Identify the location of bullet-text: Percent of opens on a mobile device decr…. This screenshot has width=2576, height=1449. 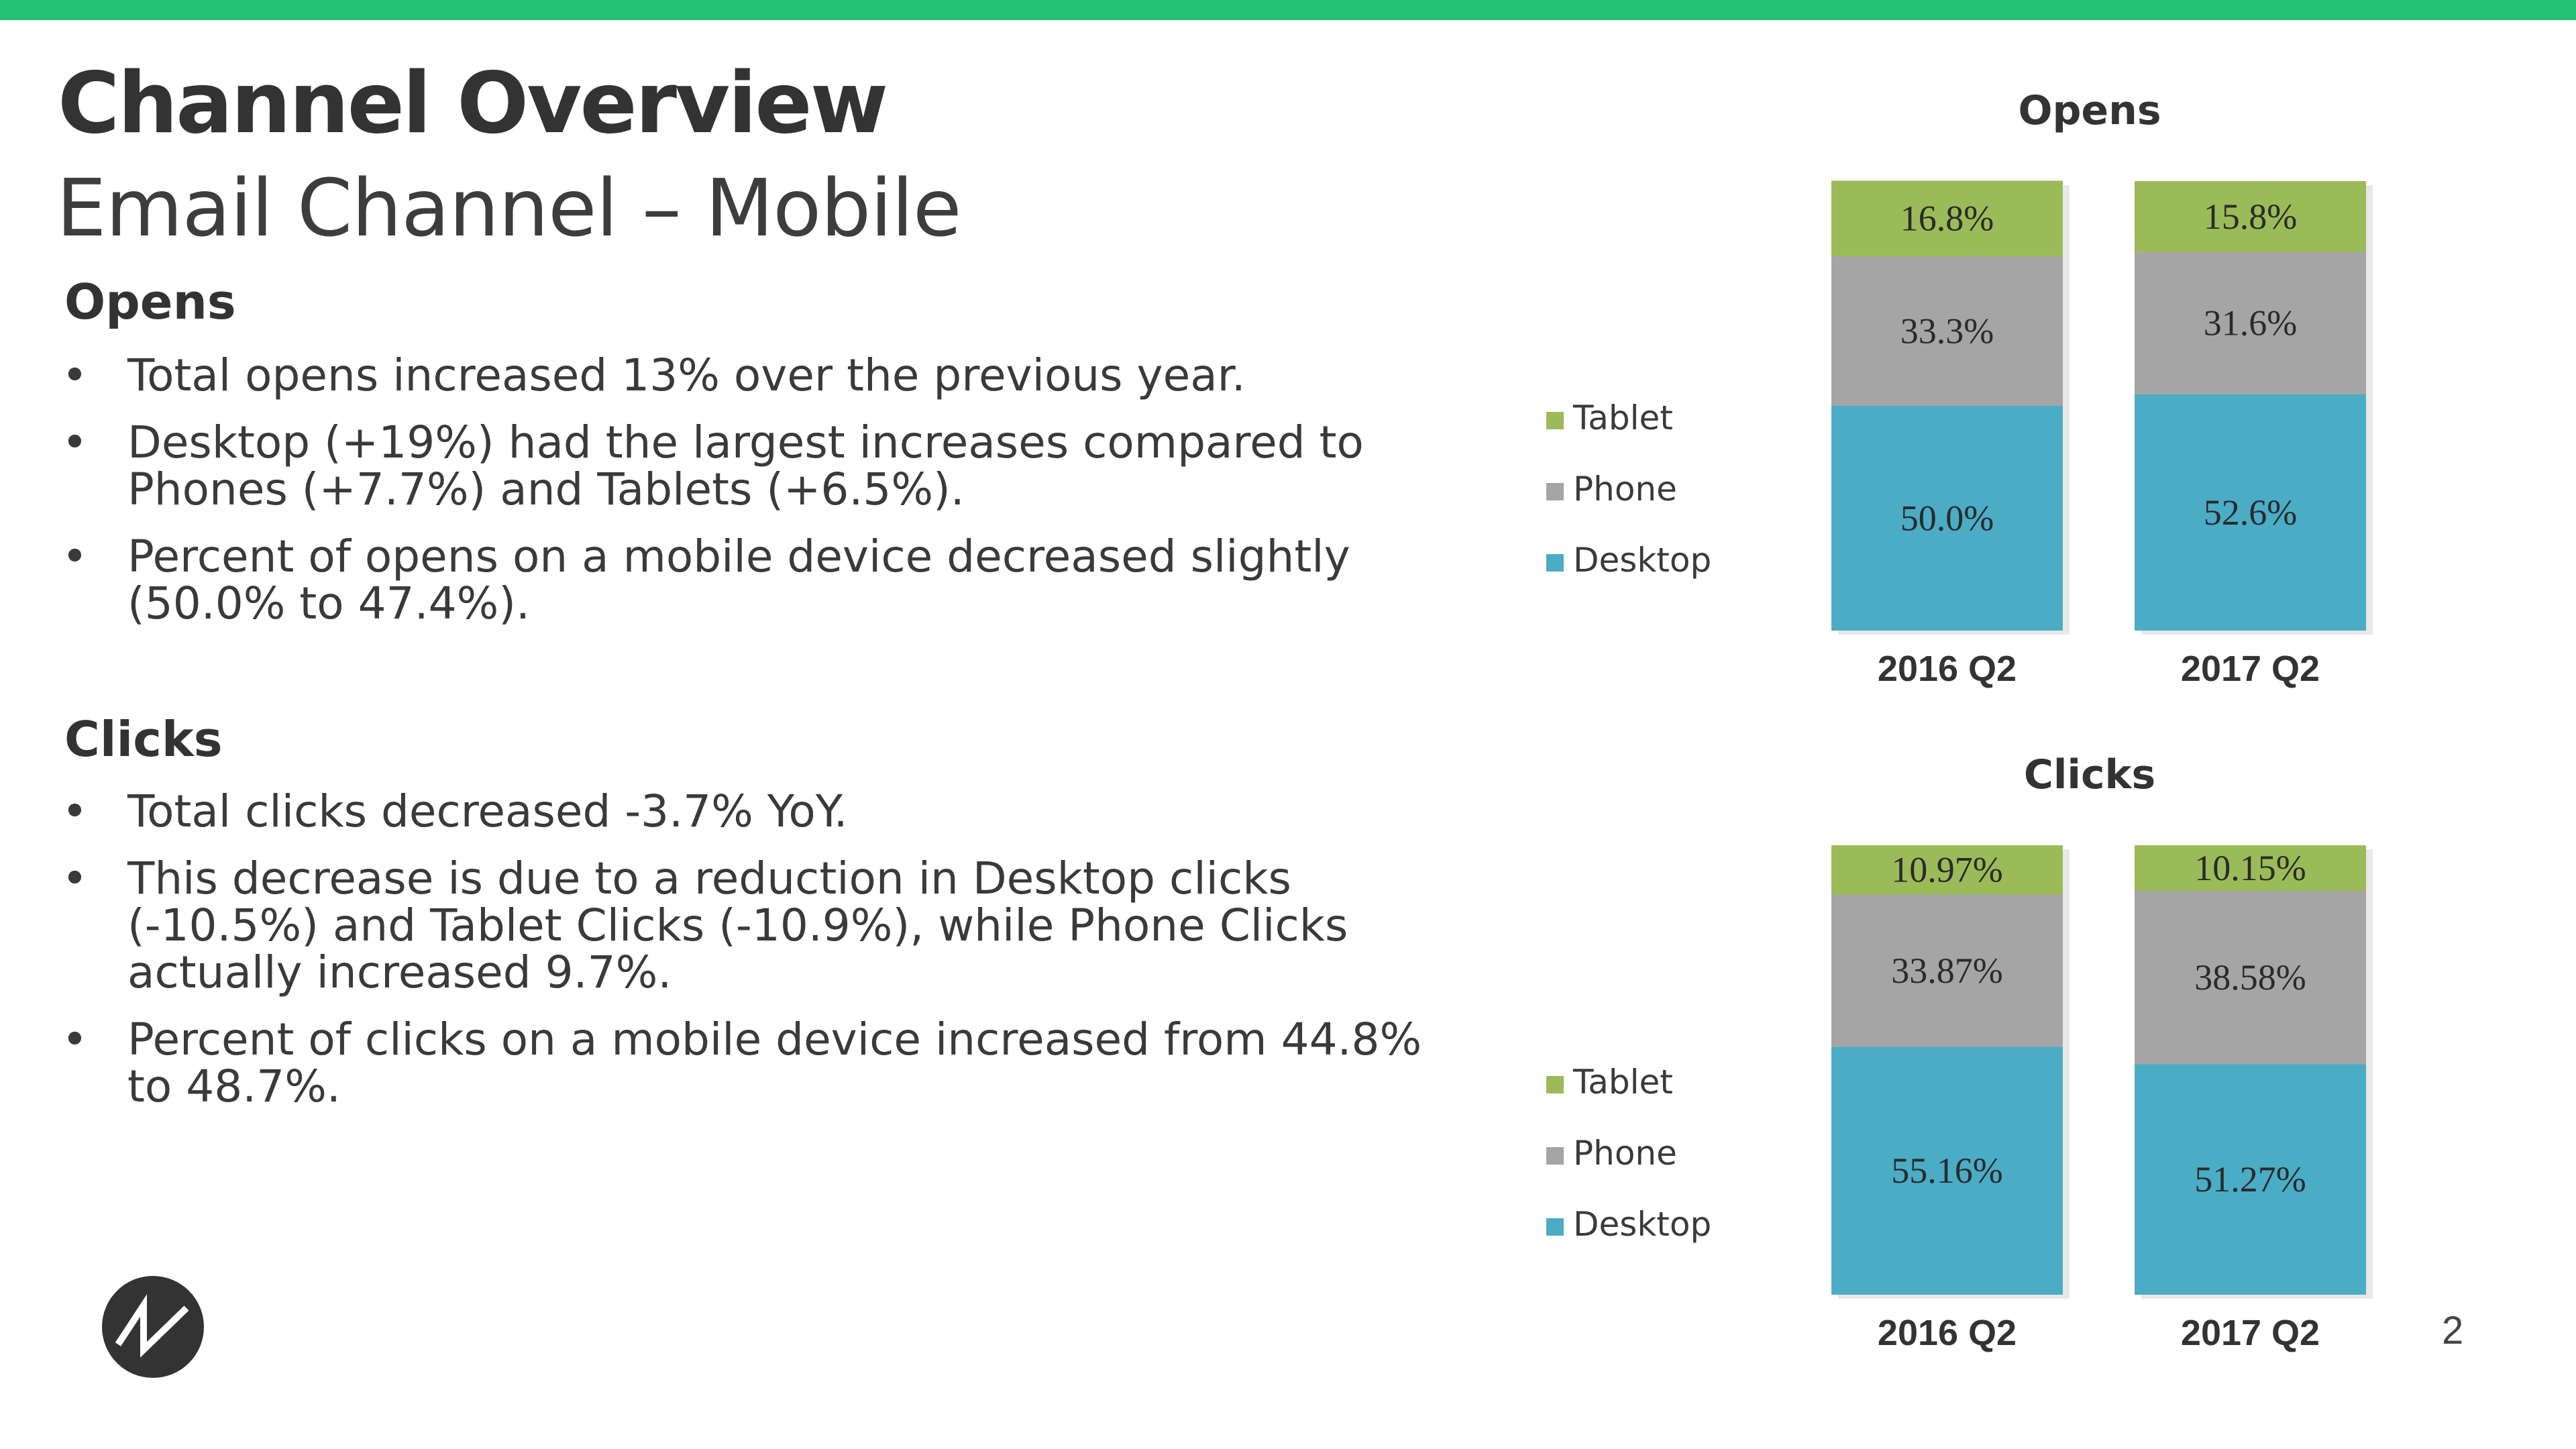
(738, 580).